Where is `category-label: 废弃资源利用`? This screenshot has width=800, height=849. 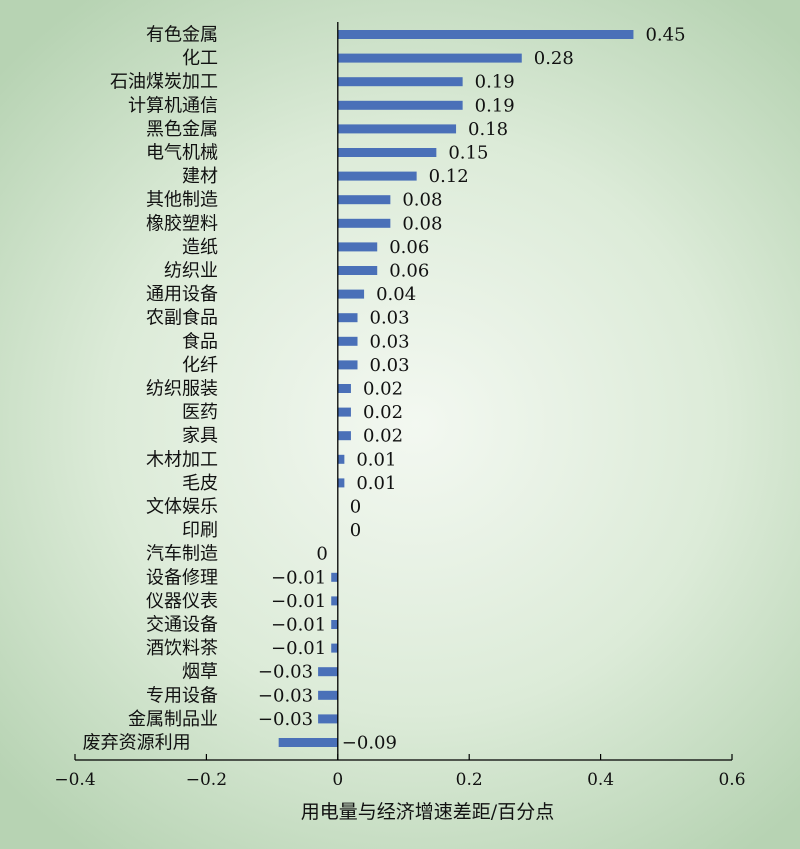
category-label: 废弃资源利用 is located at coordinates (137, 743).